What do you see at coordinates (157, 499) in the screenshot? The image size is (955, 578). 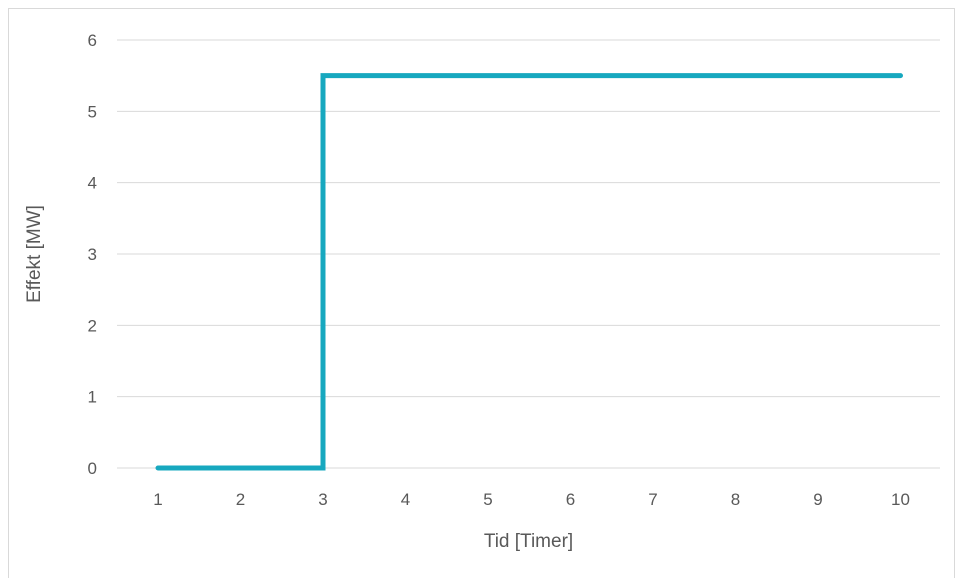 I see `x-tick-label: 1` at bounding box center [157, 499].